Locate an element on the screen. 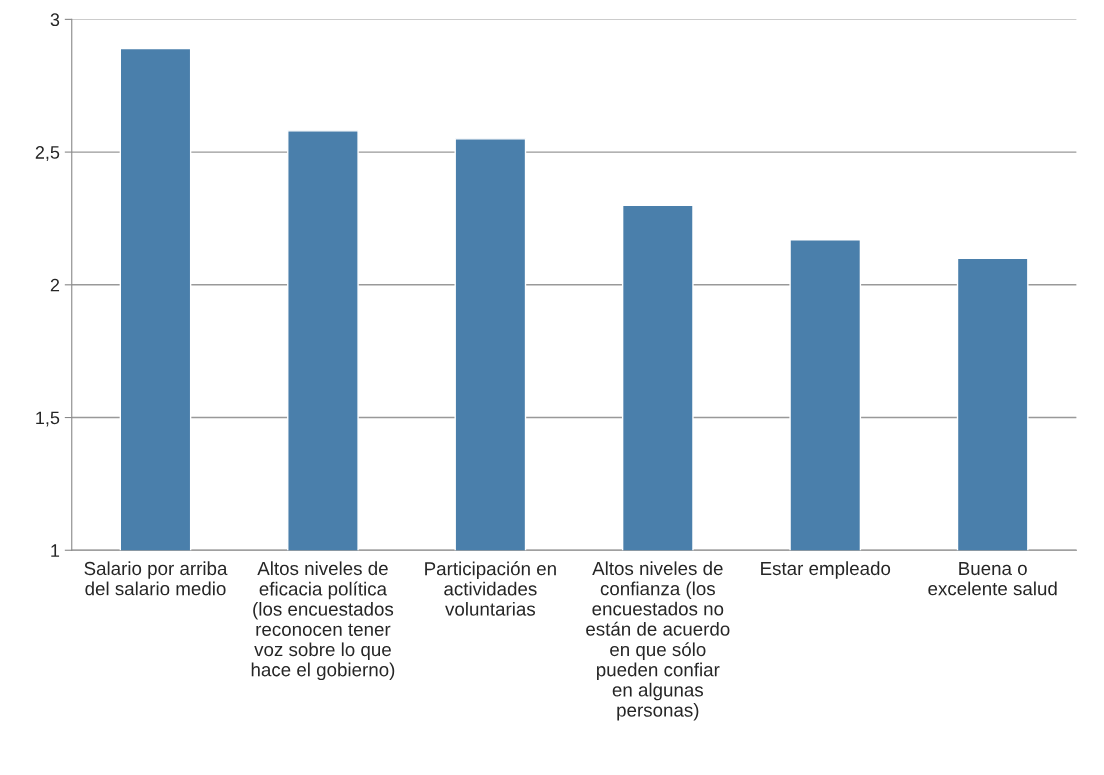  x-tick-label: Altos niveles de confianza (los encuestados no están de acuerdo en que sólo pueden confiar en algunas personas) is located at coordinates (658, 641).